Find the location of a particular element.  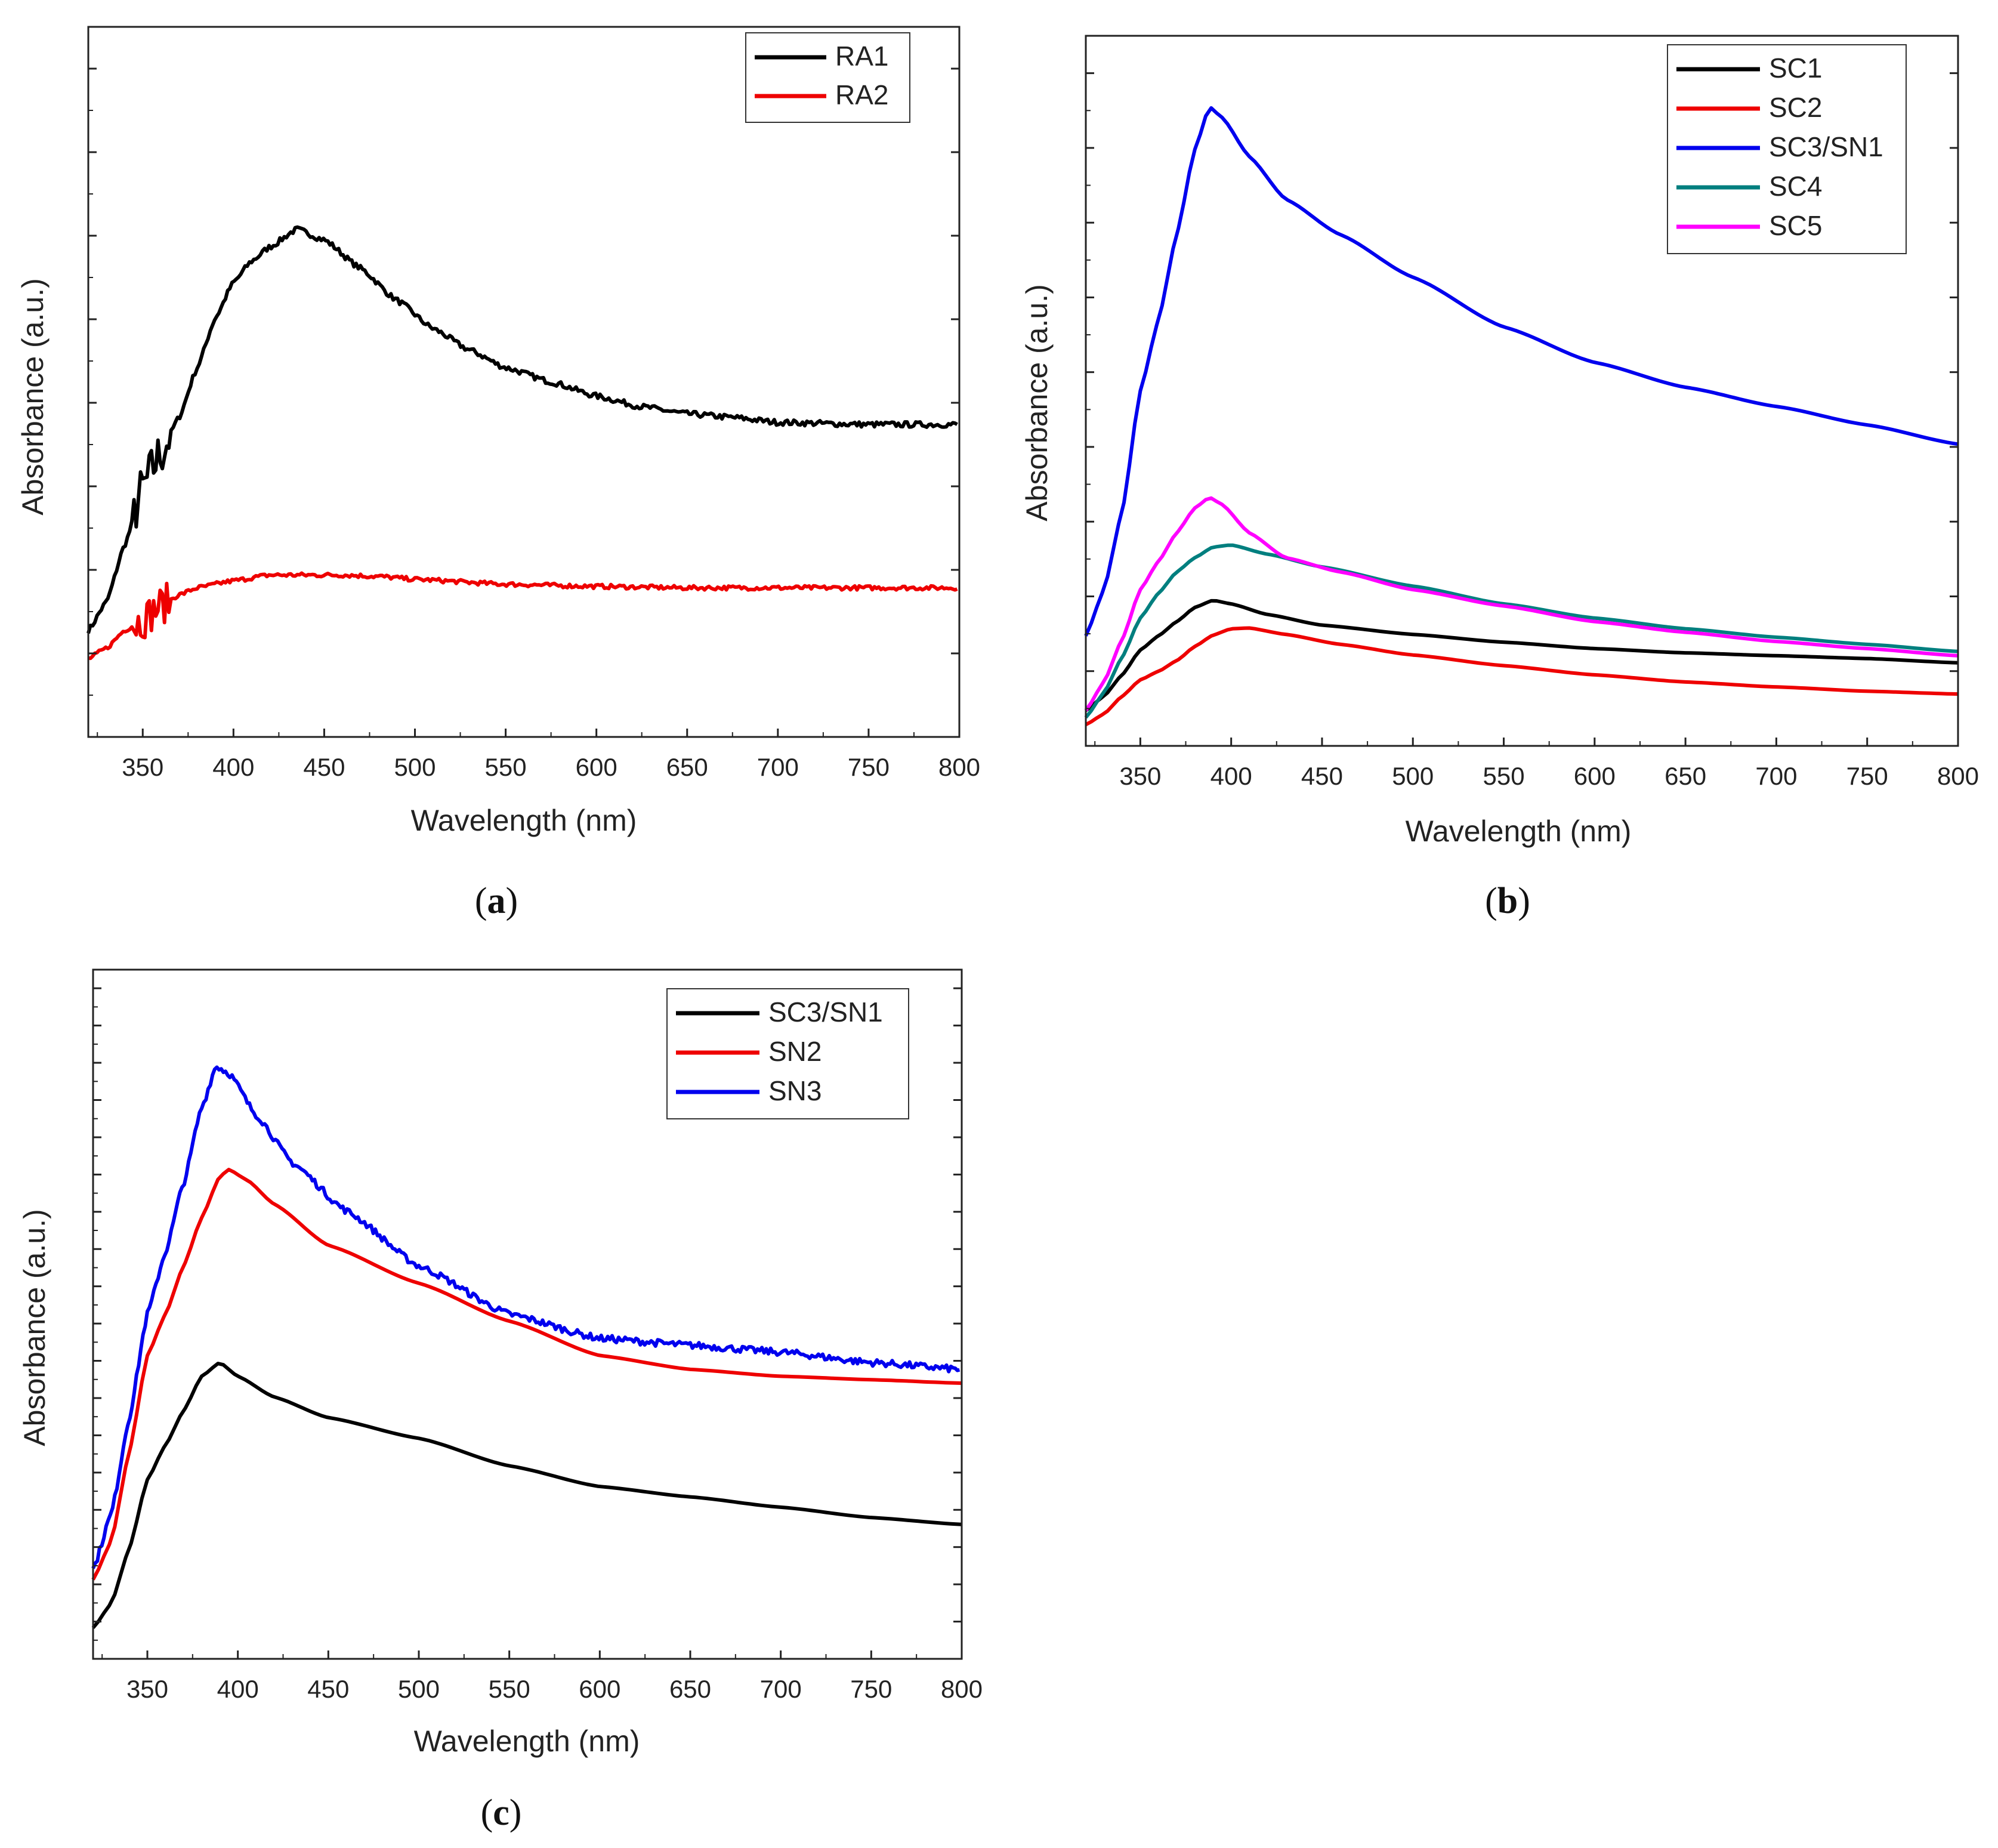

series-line-sc4 is located at coordinates (1522, 631).